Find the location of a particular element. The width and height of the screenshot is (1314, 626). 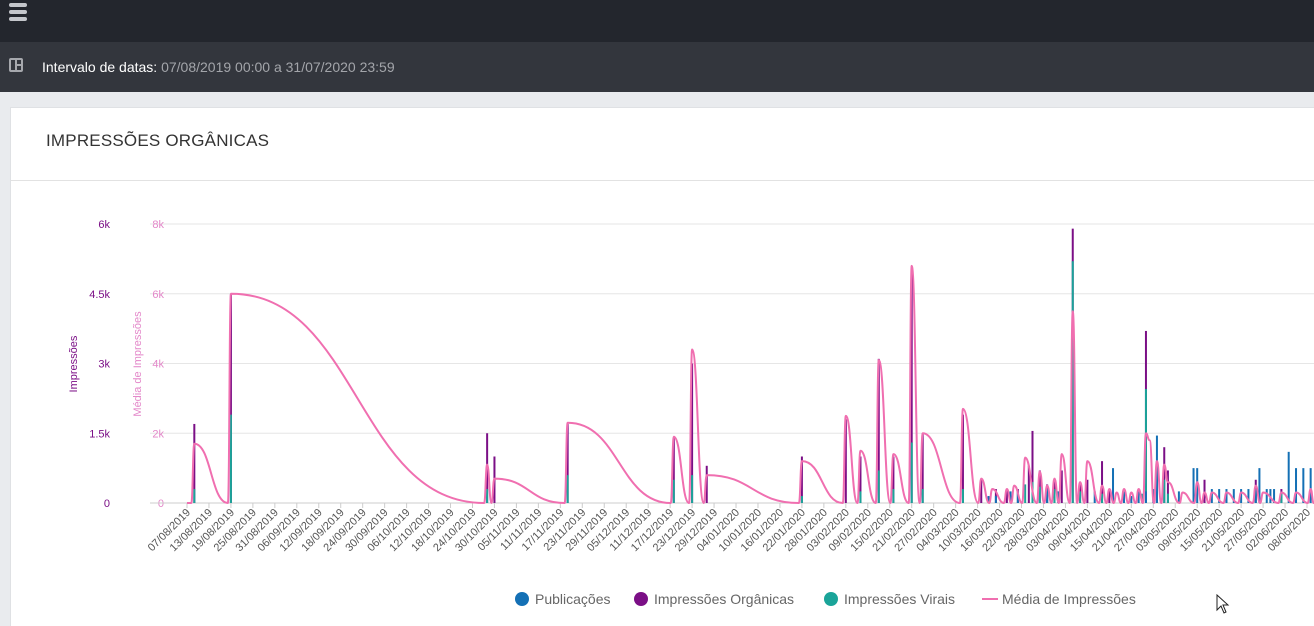

hamburger-menu-icon is located at coordinates (18, 12).